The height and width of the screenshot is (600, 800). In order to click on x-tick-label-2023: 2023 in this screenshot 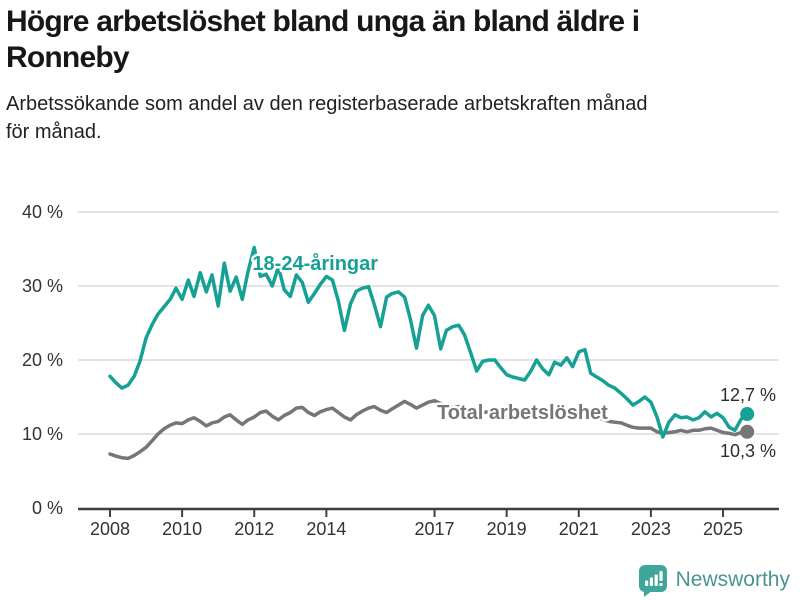, I will do `click(651, 529)`.